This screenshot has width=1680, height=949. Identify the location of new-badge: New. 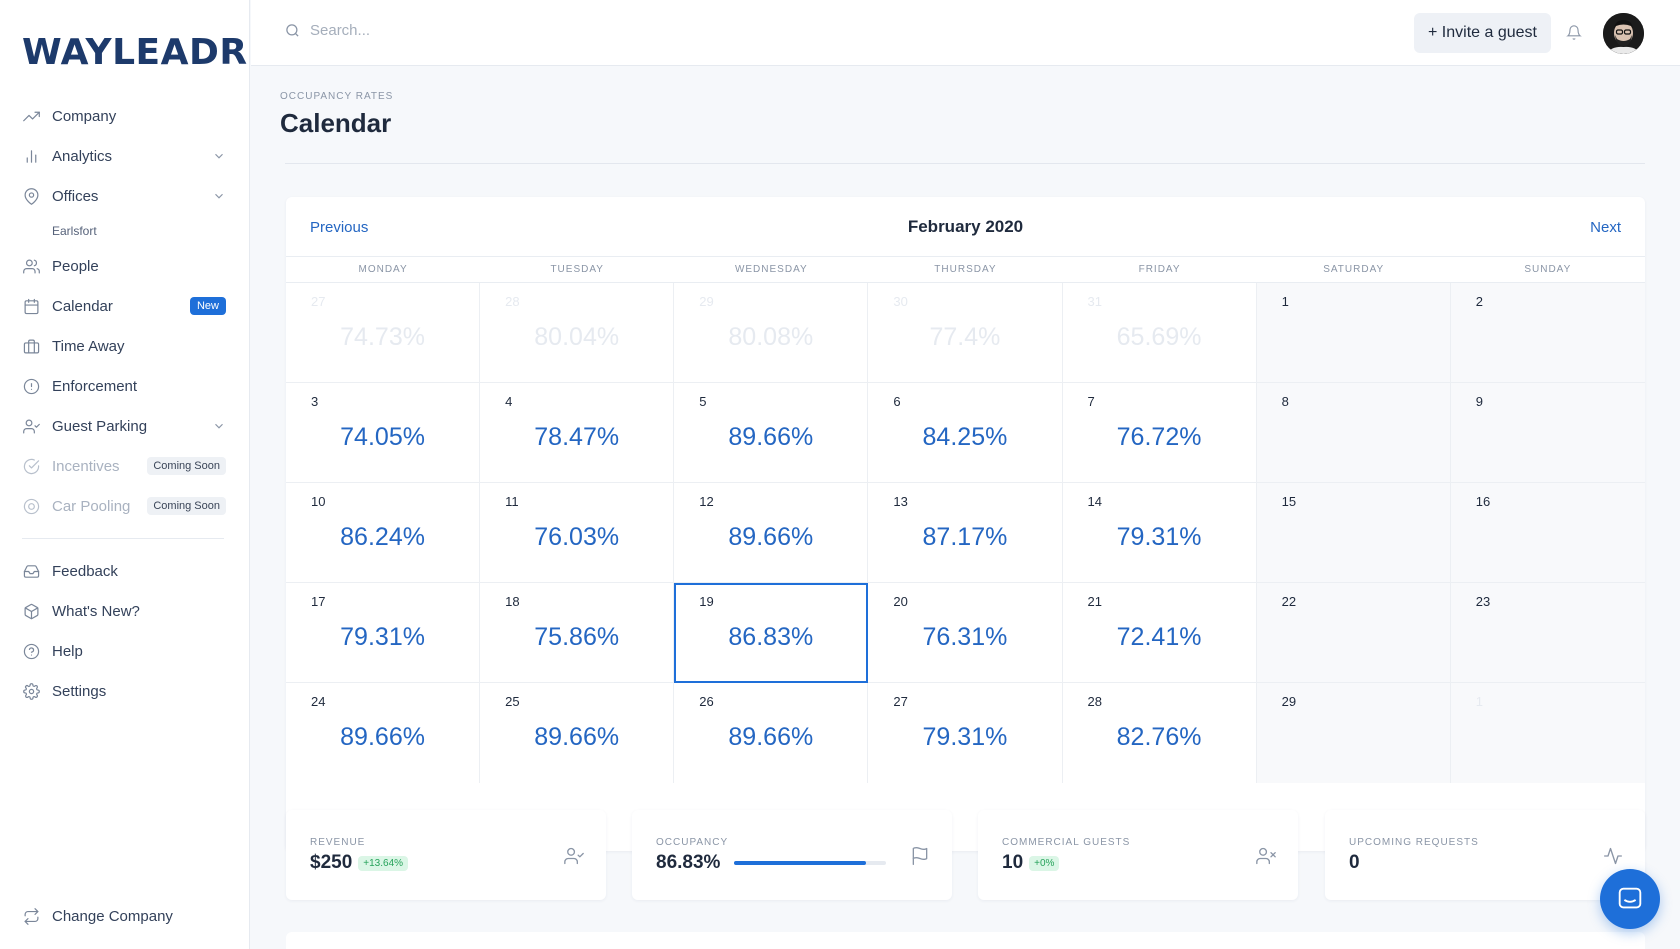
(207, 306).